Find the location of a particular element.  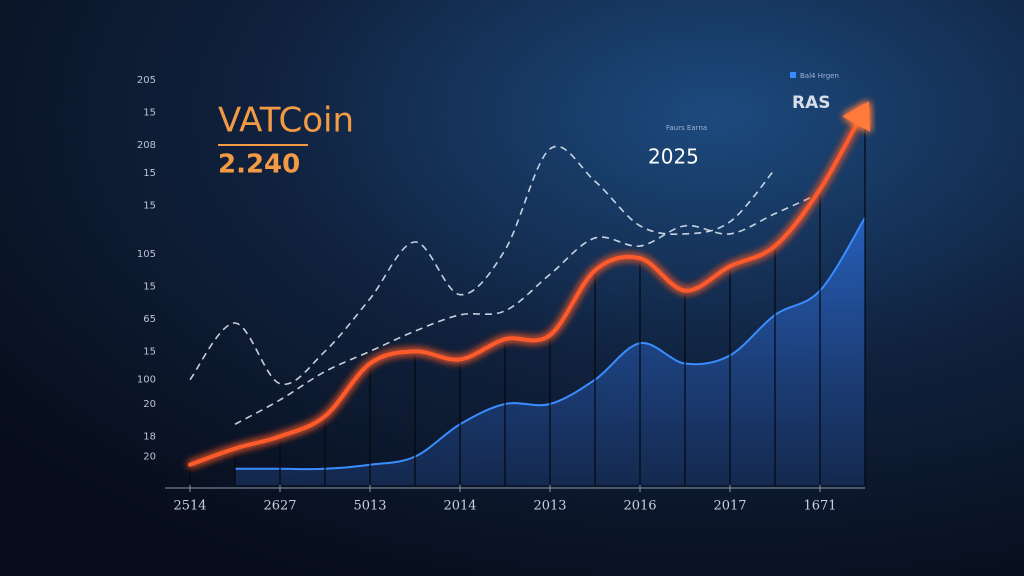

x-tick-label: 2017 is located at coordinates (729, 506).